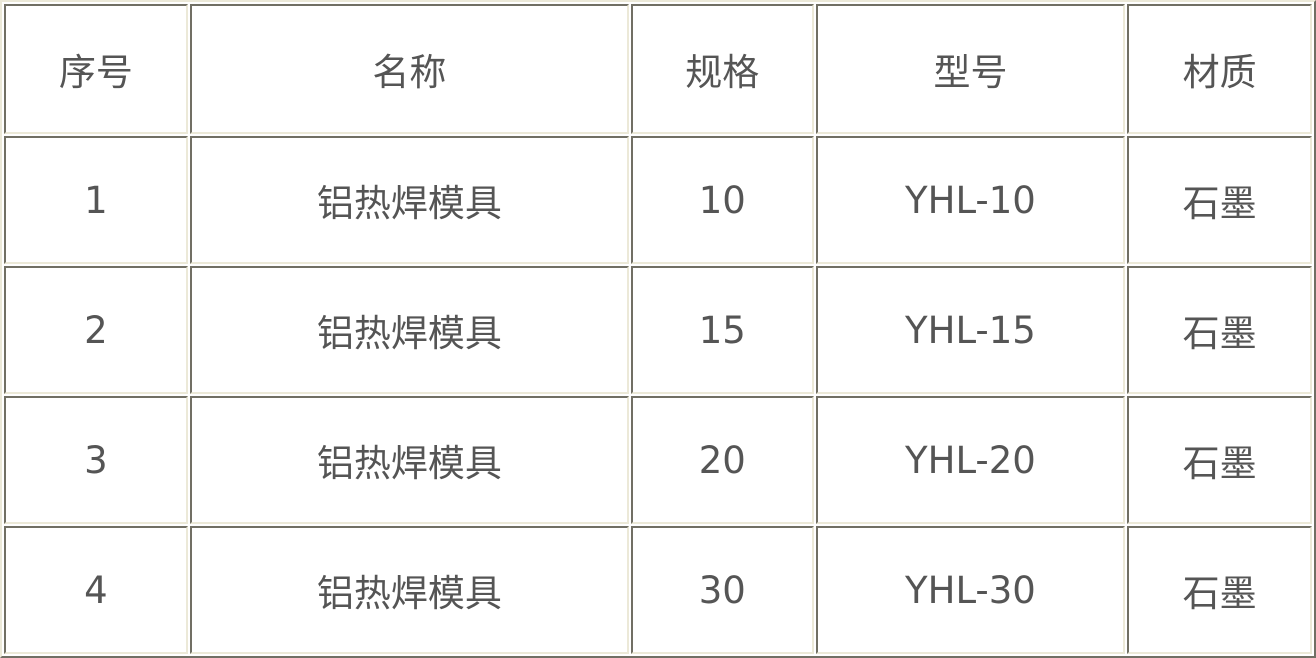 This screenshot has height=658, width=1316. Describe the element at coordinates (970, 69) in the screenshot. I see `header-cell-model: 型号` at that location.